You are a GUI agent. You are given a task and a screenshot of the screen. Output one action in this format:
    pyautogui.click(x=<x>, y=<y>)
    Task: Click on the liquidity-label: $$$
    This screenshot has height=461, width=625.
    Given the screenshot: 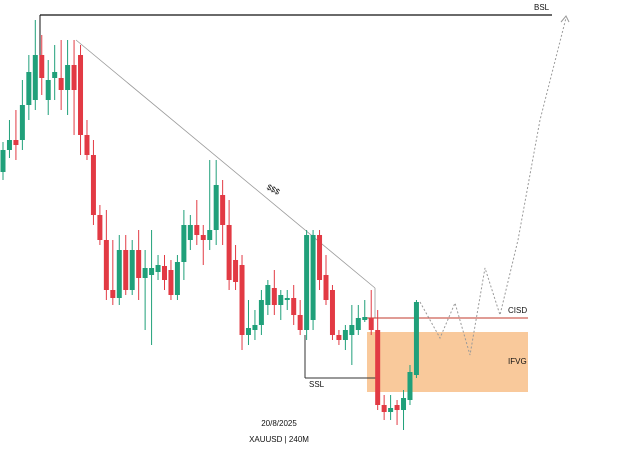 What is the action you would take?
    pyautogui.click(x=273, y=190)
    